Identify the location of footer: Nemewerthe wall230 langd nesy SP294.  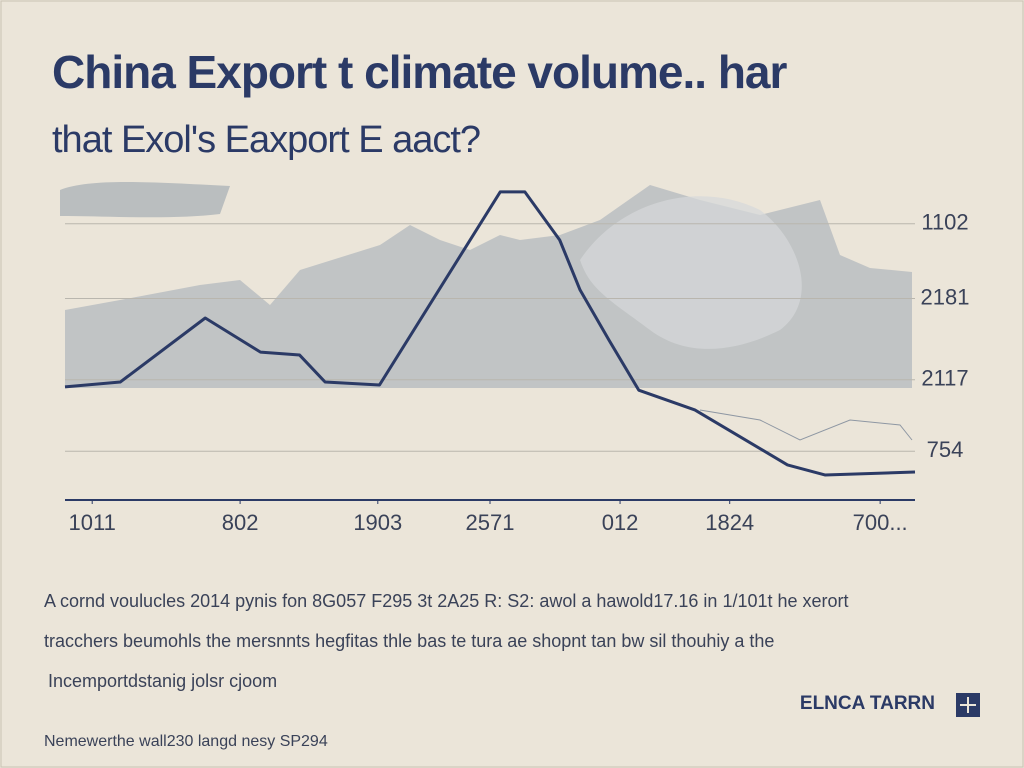
(186, 741).